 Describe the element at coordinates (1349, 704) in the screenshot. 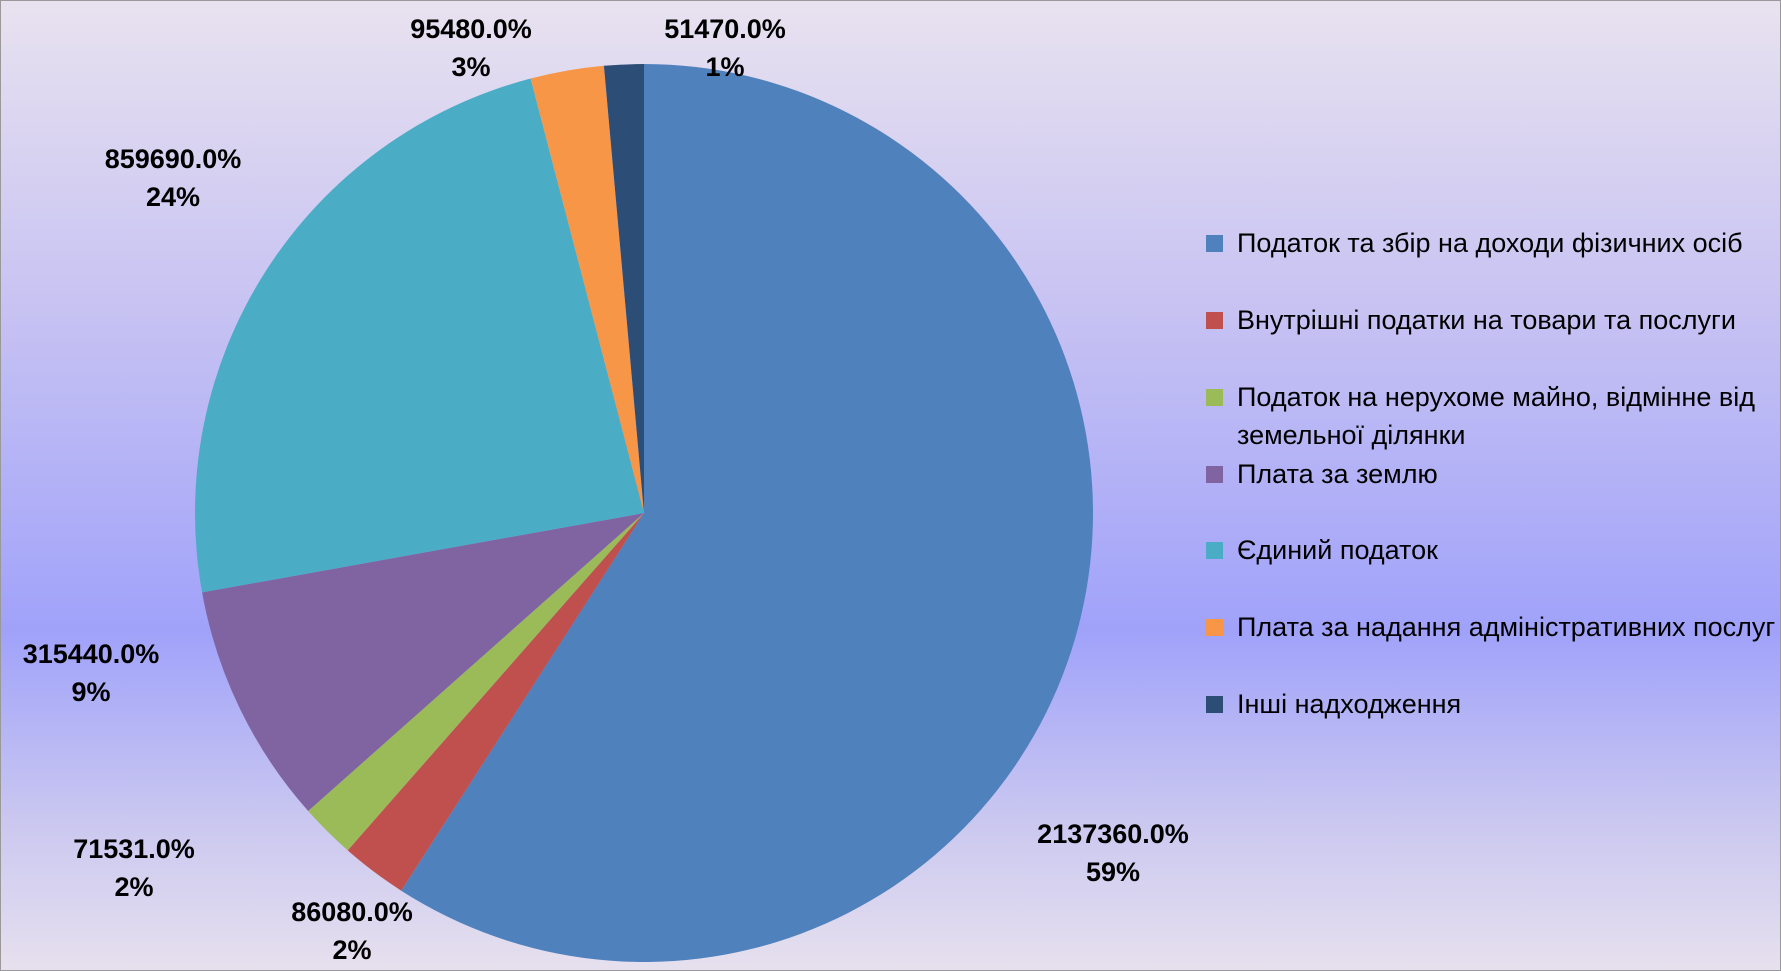

I see `legend-label: Інші надходження` at that location.